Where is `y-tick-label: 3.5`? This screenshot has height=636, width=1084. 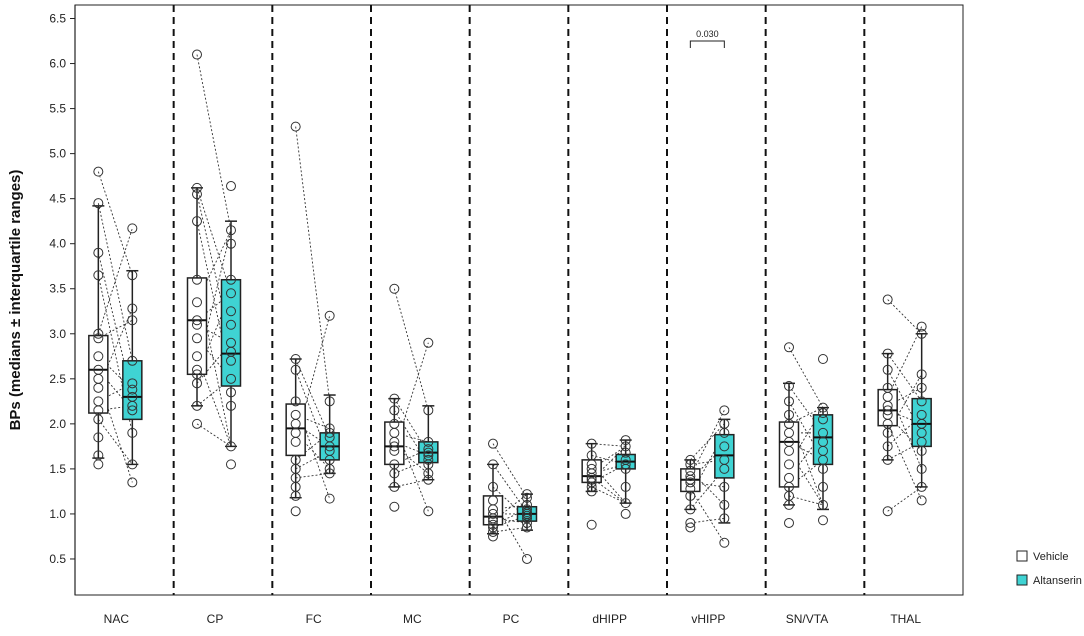
y-tick-label: 3.5 is located at coordinates (57, 289).